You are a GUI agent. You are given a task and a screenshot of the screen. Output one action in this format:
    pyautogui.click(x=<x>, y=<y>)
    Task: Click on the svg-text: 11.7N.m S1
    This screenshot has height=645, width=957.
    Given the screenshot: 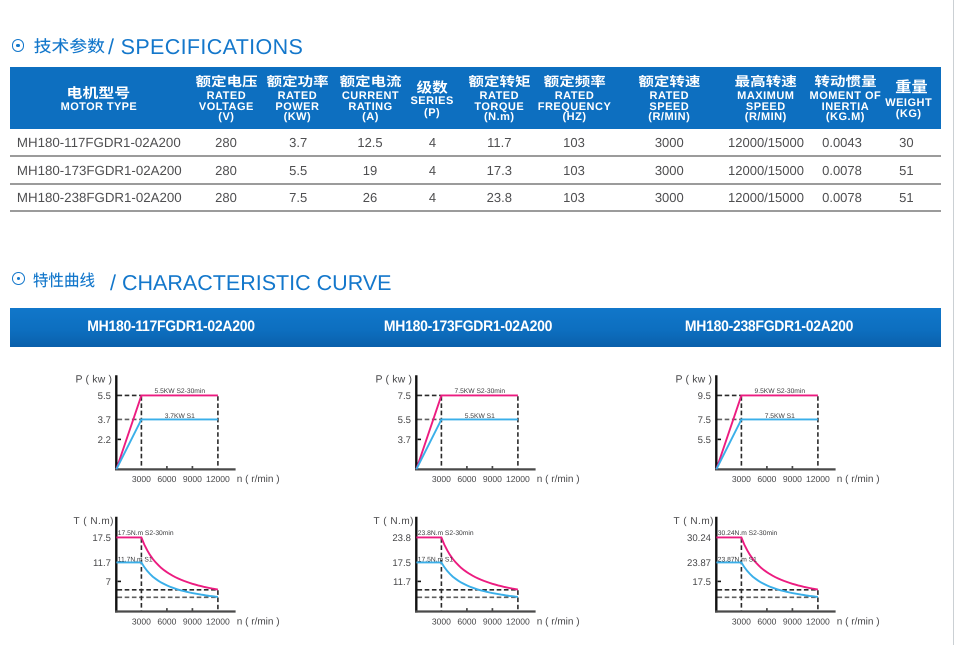 What is the action you would take?
    pyautogui.click(x=135, y=559)
    